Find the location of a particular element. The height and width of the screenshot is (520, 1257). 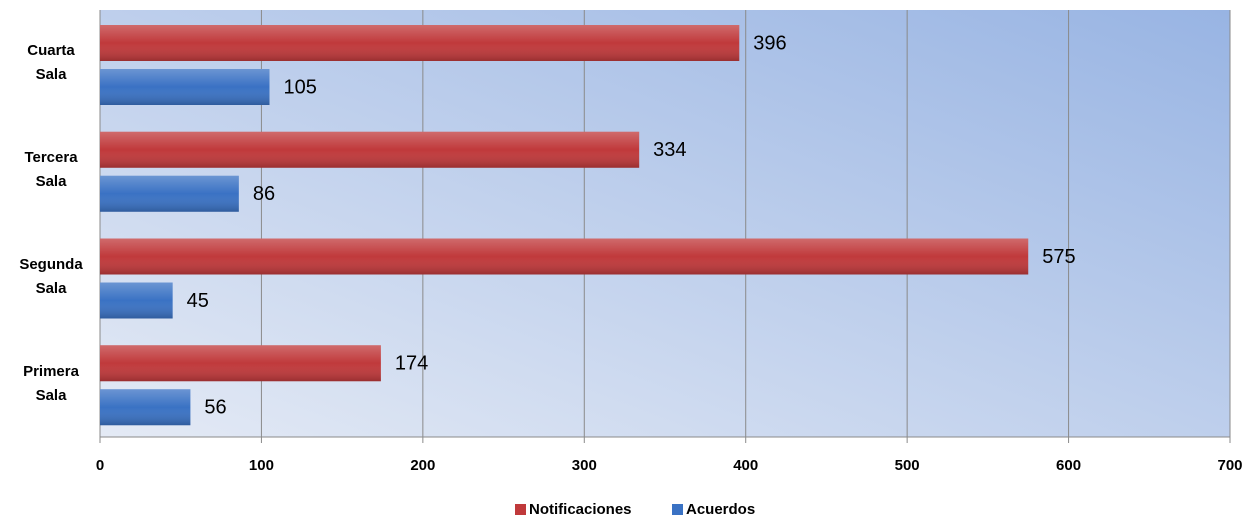

data-label: 174 is located at coordinates (411, 364).